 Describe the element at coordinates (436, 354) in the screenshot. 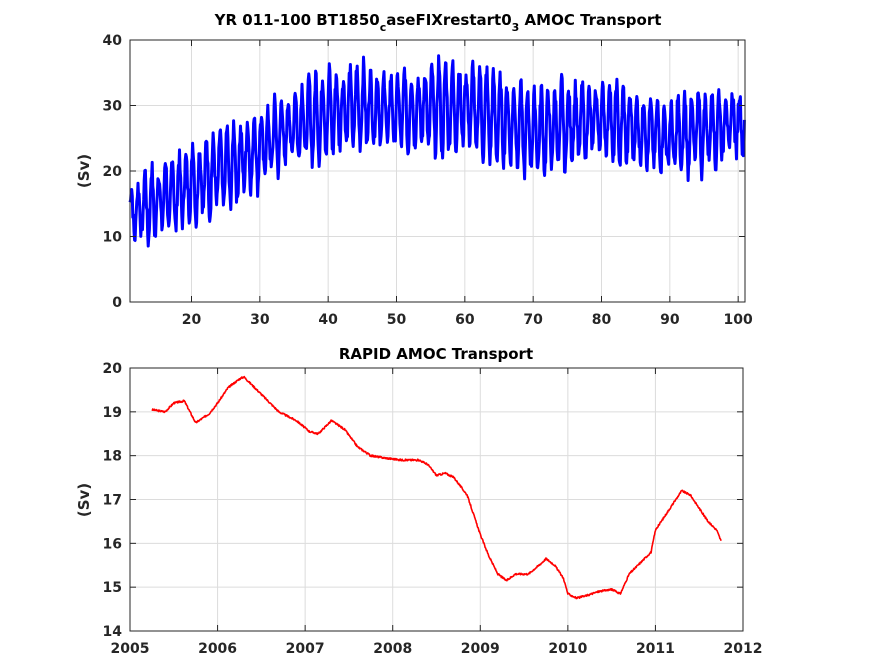

I see `rapid-chart-title: RAPID AMOC Transport` at that location.